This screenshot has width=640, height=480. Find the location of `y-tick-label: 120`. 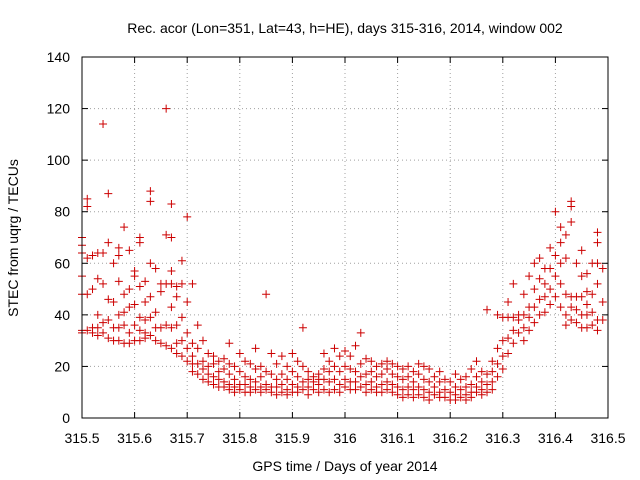

y-tick-label: 120 is located at coordinates (59, 109).